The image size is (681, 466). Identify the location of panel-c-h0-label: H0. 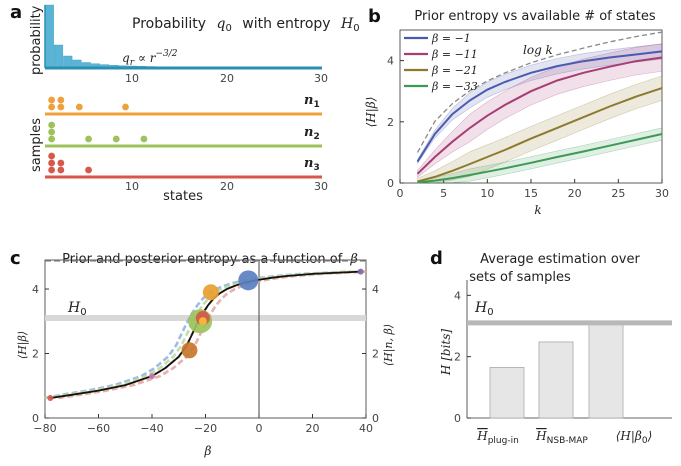
(77, 309).